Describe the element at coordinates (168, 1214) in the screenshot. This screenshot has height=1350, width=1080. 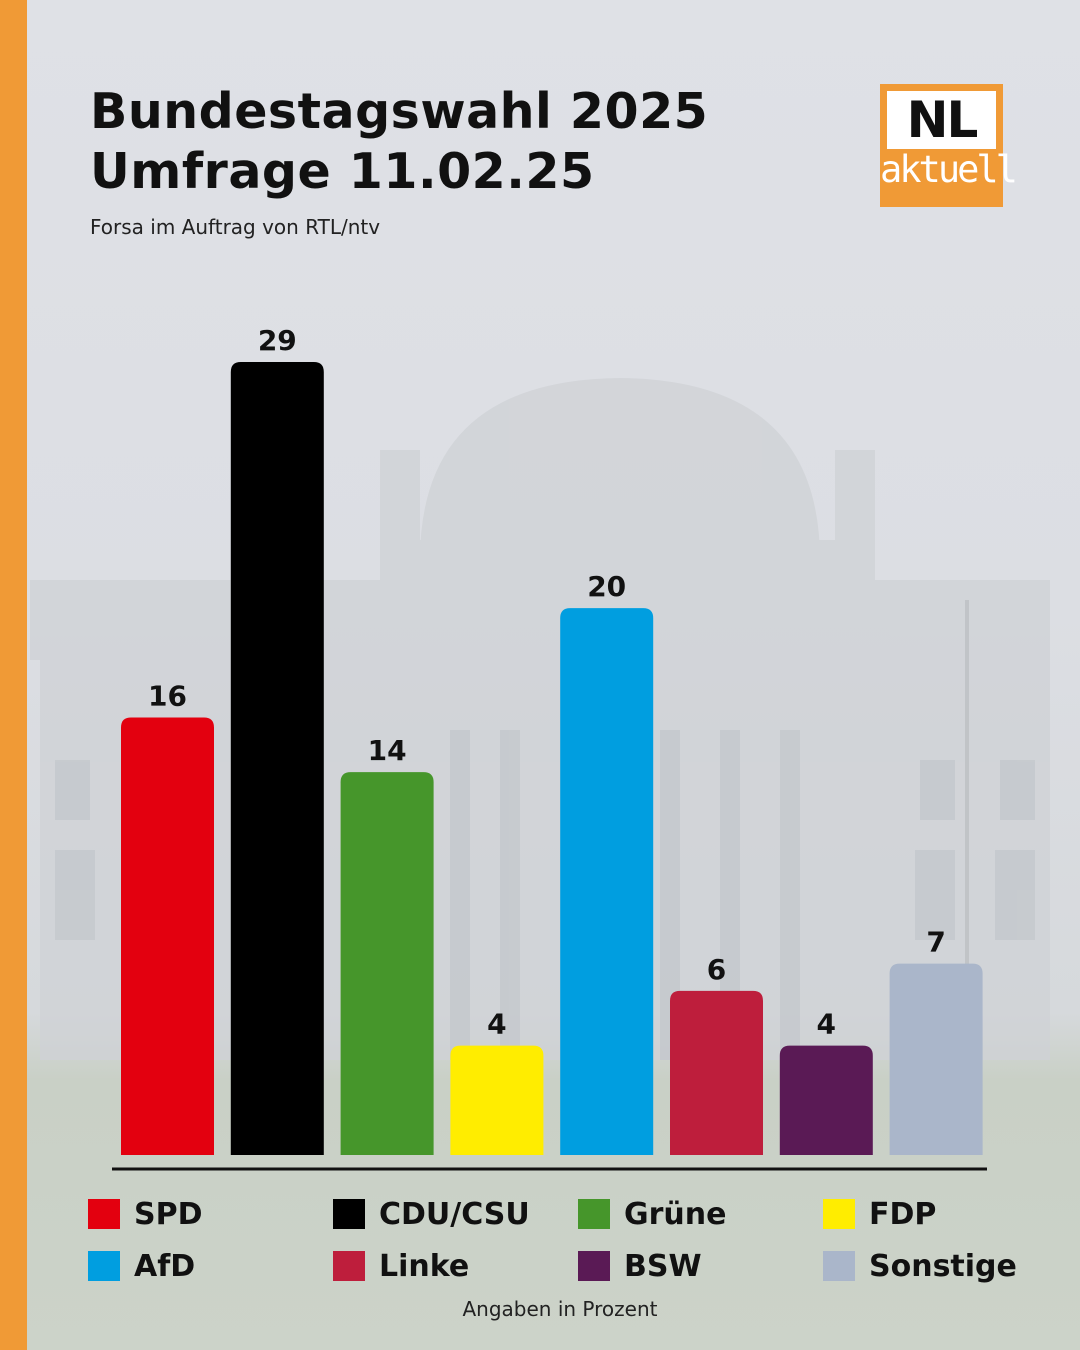
I see `legend-label: SPD` at that location.